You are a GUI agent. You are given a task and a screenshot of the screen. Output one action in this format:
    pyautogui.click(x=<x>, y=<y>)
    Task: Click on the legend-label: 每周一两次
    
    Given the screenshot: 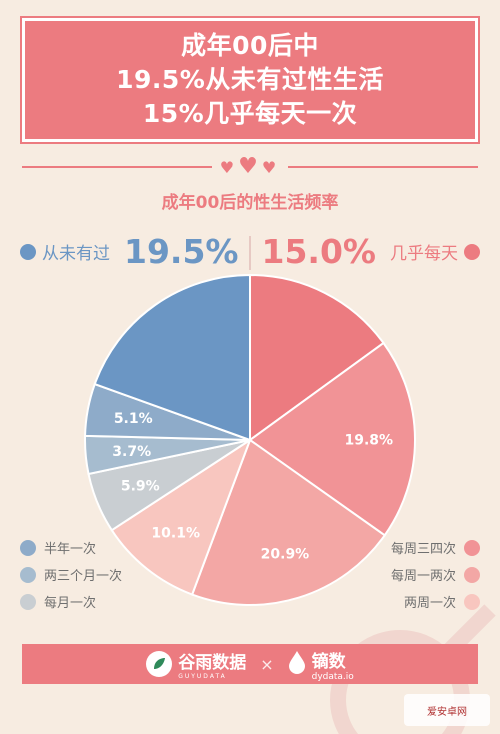 What is the action you would take?
    pyautogui.click(x=423, y=576)
    